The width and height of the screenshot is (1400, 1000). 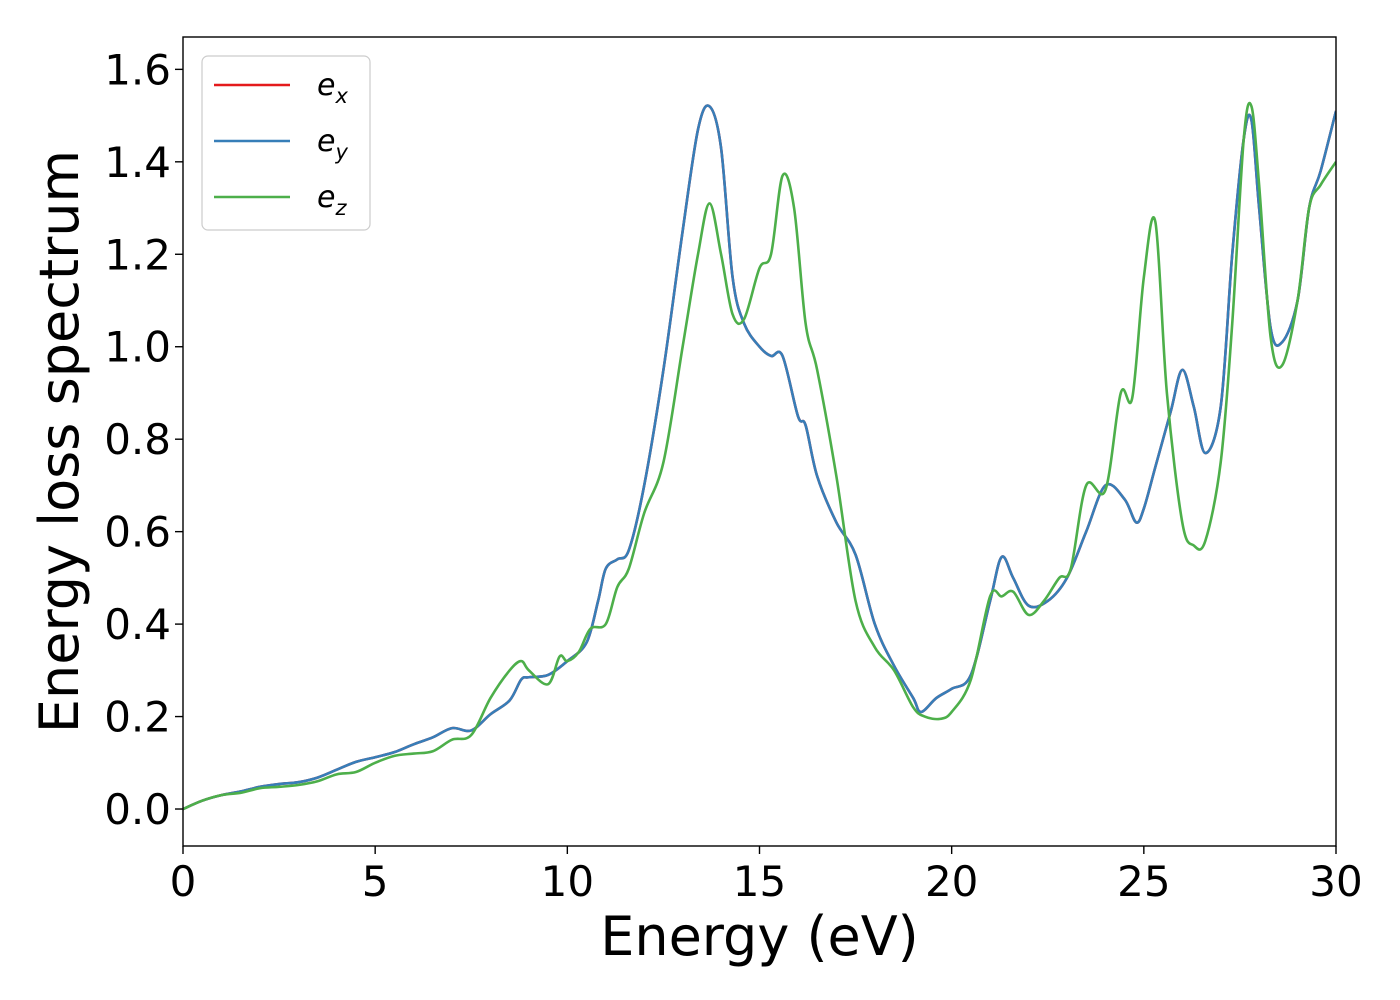 What do you see at coordinates (137, 532) in the screenshot?
I see `y-tick-label: 0.6` at bounding box center [137, 532].